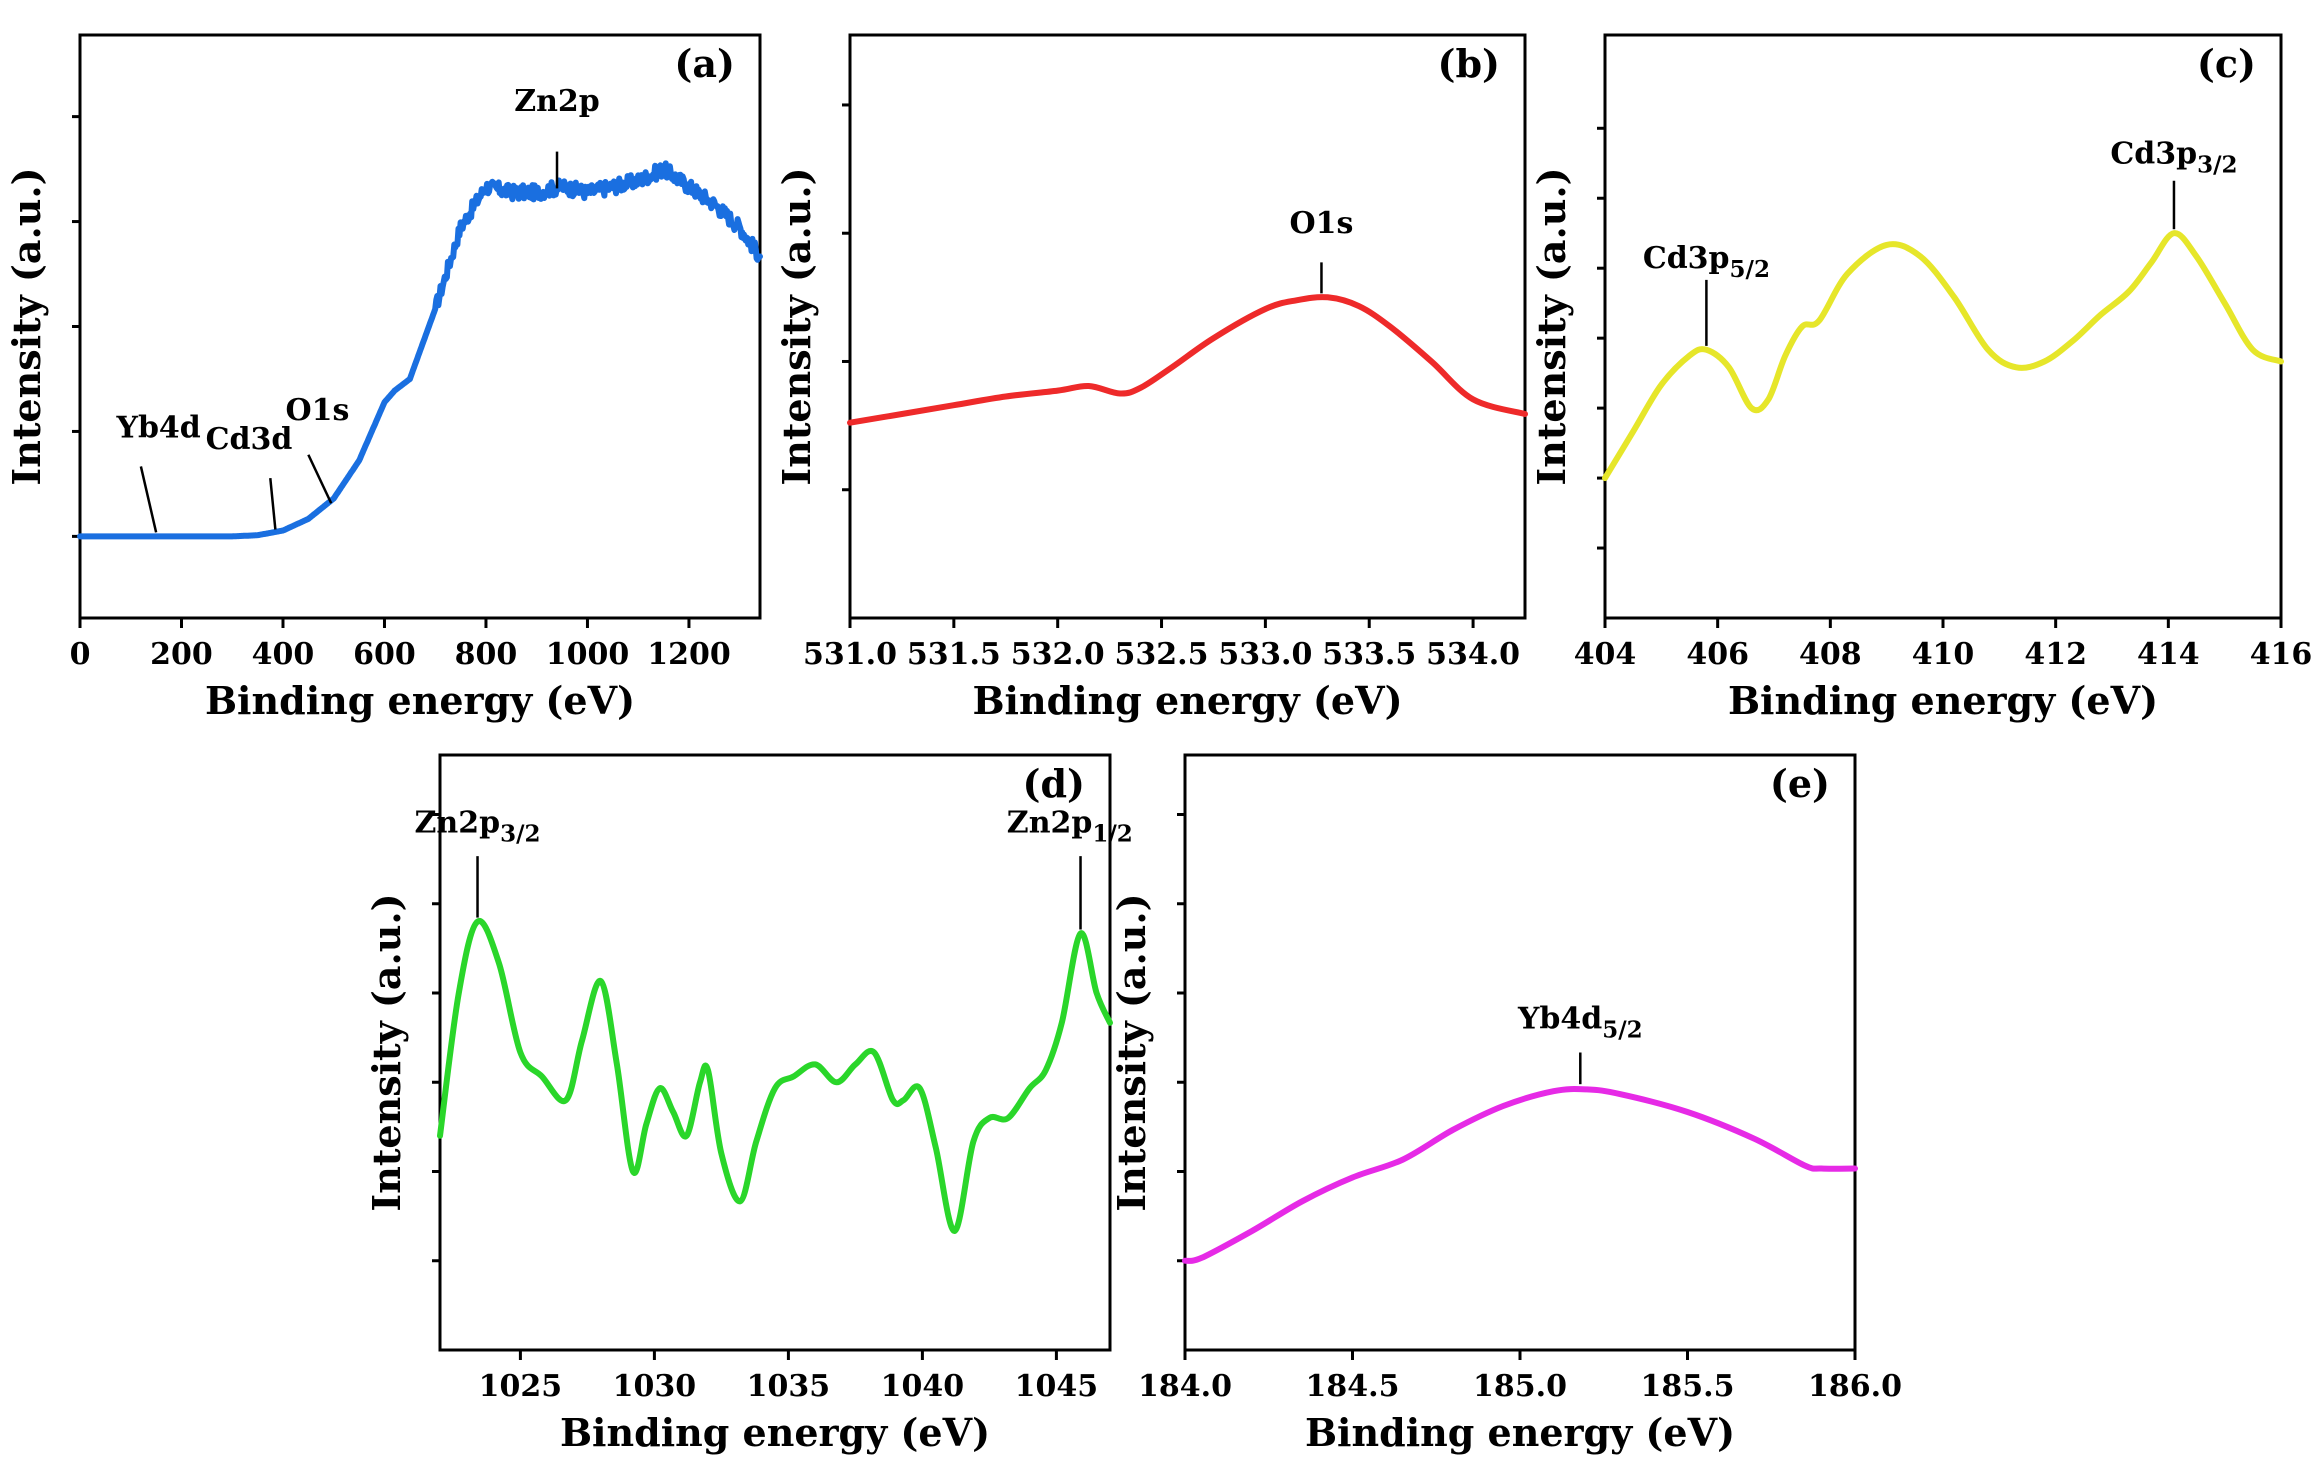 Image resolution: width=2321 pixels, height=1484 pixels. Describe the element at coordinates (2055, 654) in the screenshot. I see `x-tick-label: 412` at that location.